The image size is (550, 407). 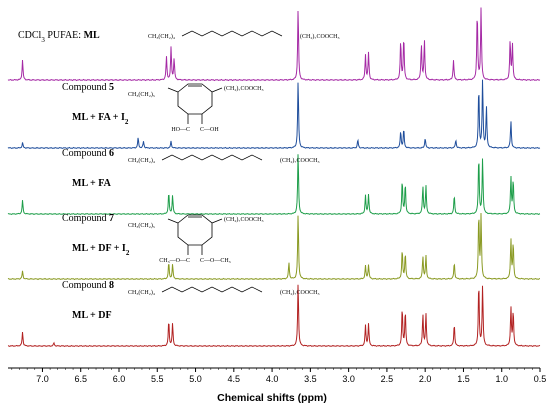 What do you see at coordinates (141, 94) in the screenshot?
I see `structure-label-2: CH₃(CH₂)₅` at bounding box center [141, 94].